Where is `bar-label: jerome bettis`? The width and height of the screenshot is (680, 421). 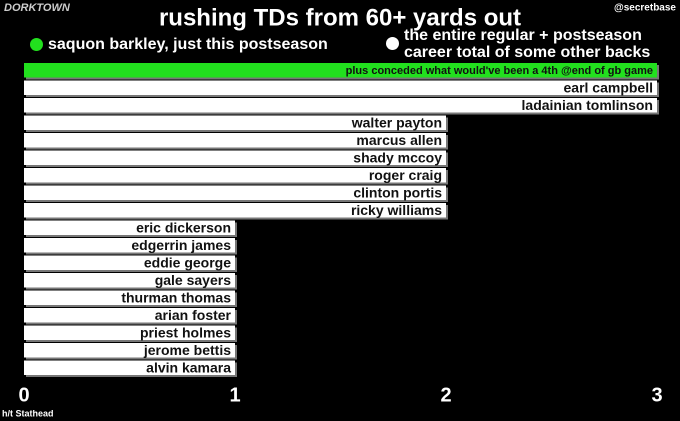 bar-label: jerome bettis is located at coordinates (187, 350).